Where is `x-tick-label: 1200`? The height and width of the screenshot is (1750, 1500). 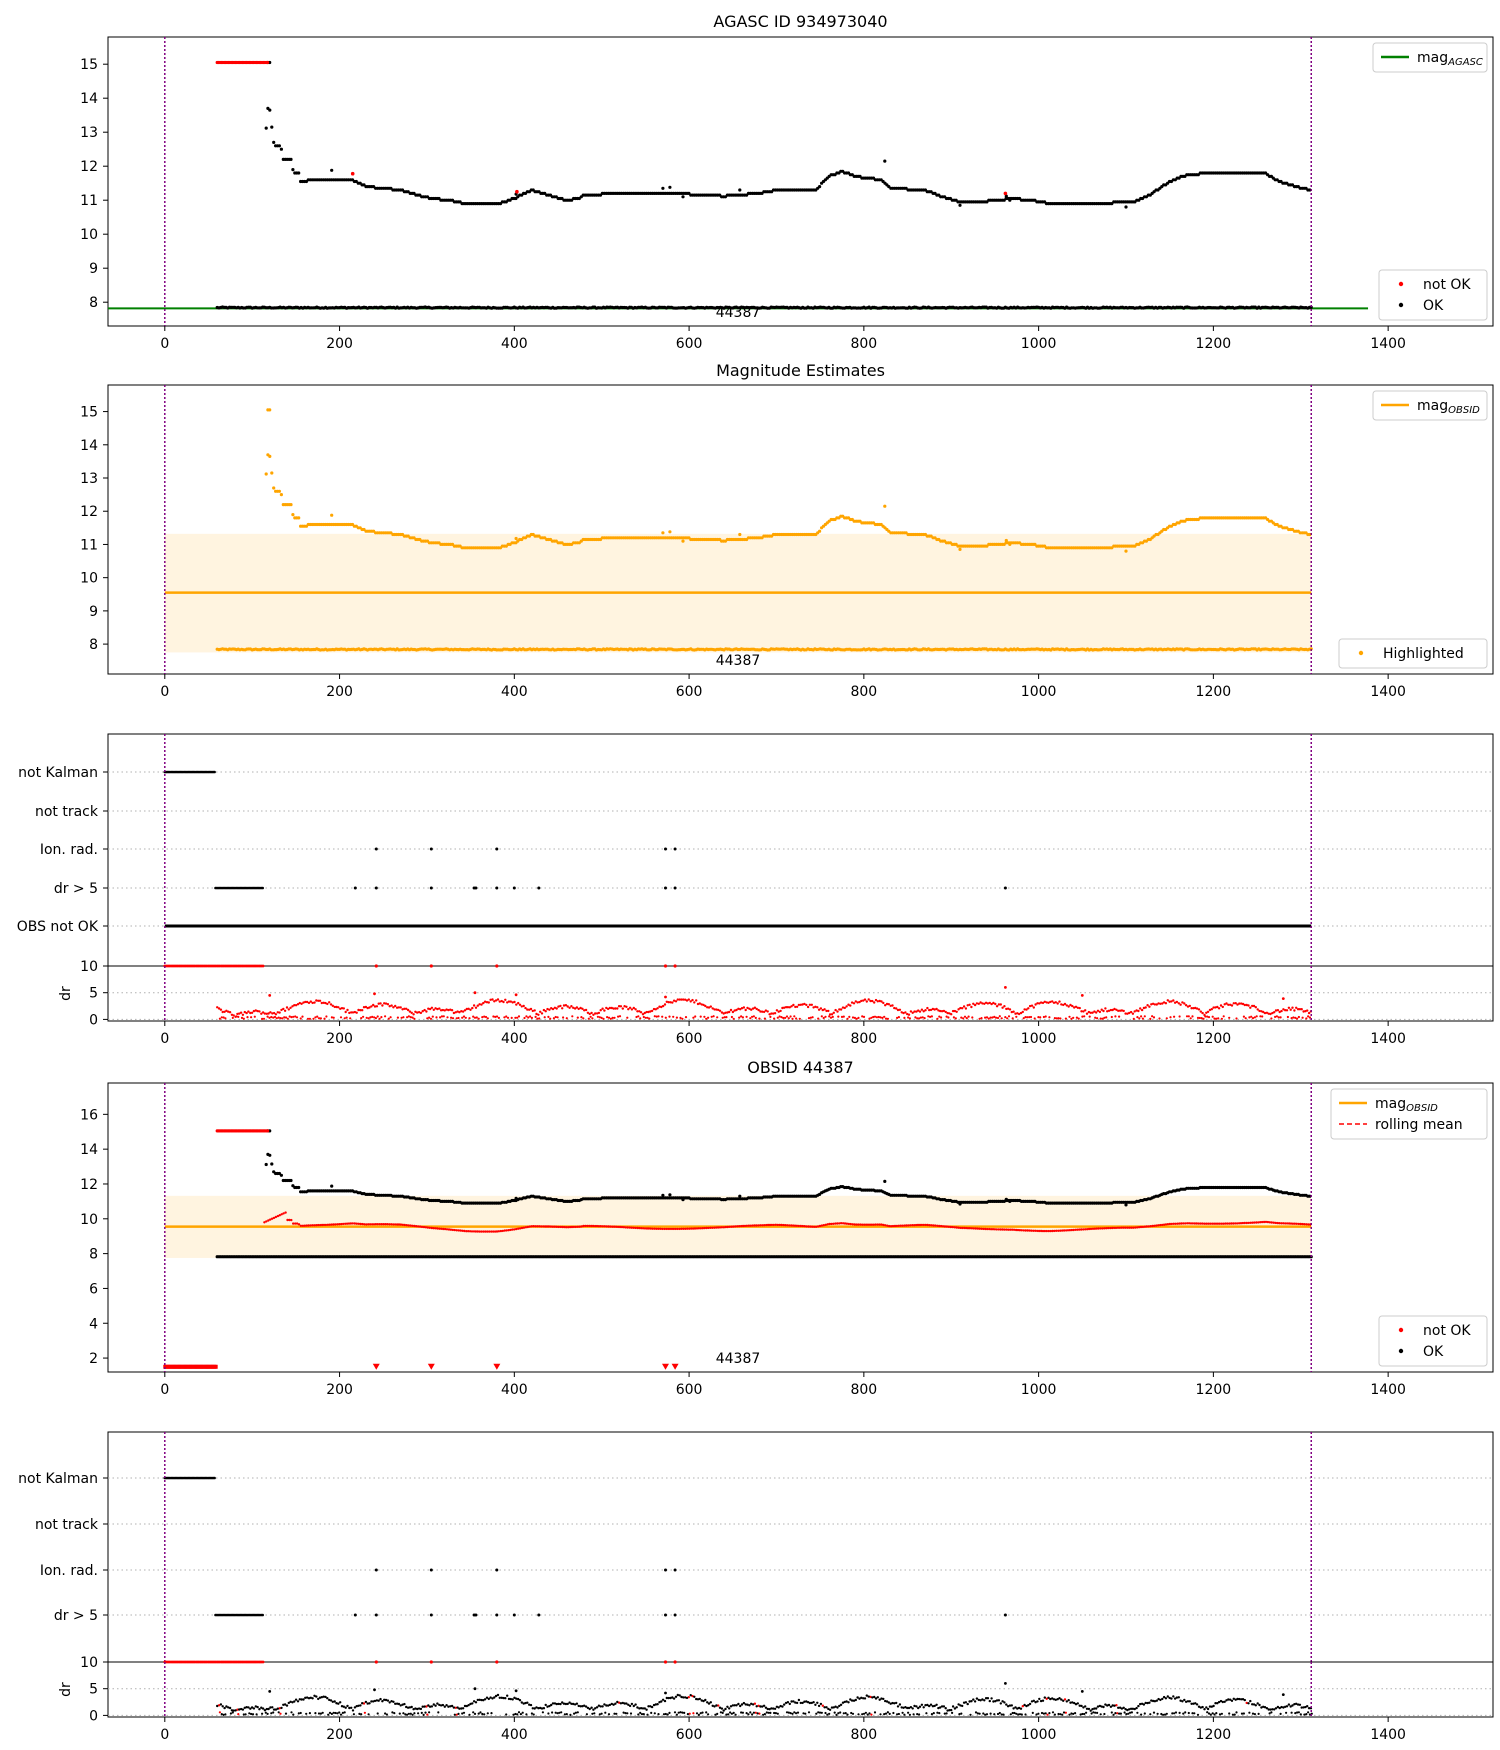 x-tick-label: 1200 is located at coordinates (1214, 692).